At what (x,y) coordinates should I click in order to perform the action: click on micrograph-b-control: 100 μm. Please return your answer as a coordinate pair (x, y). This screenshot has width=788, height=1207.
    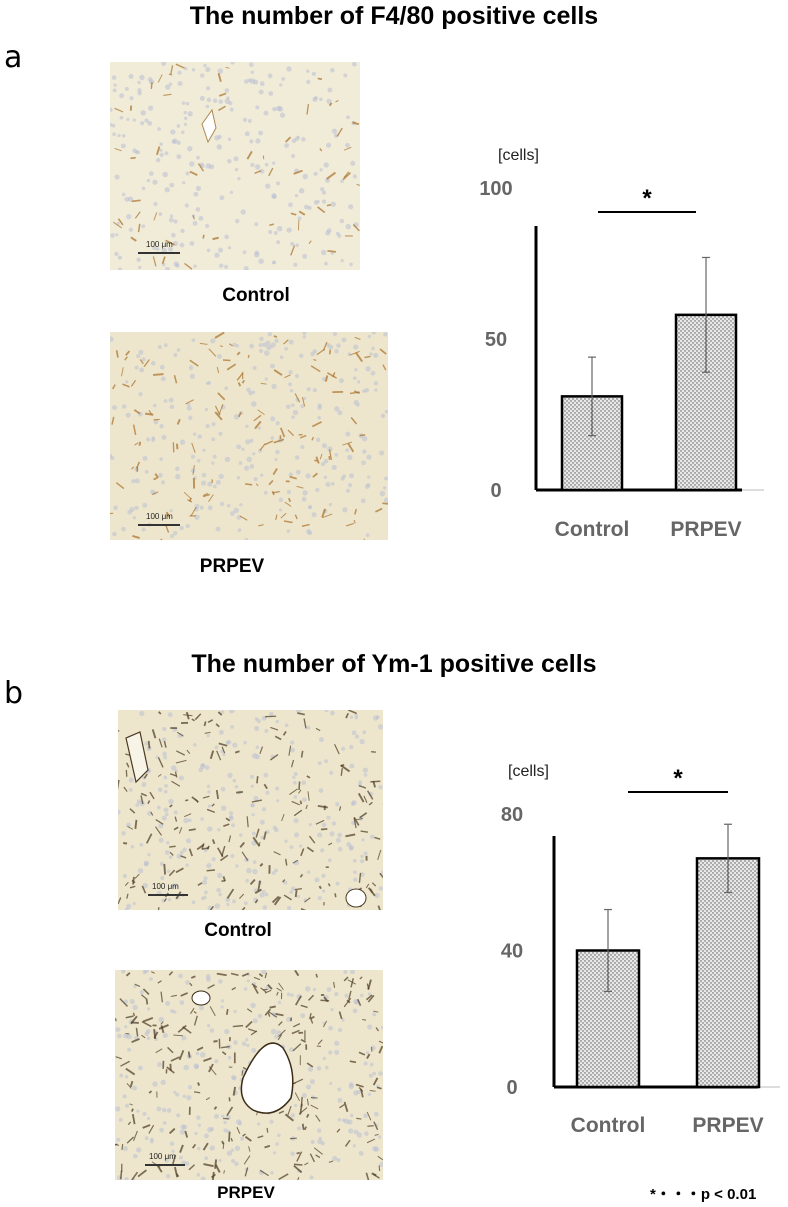
    Looking at the image, I should click on (250, 810).